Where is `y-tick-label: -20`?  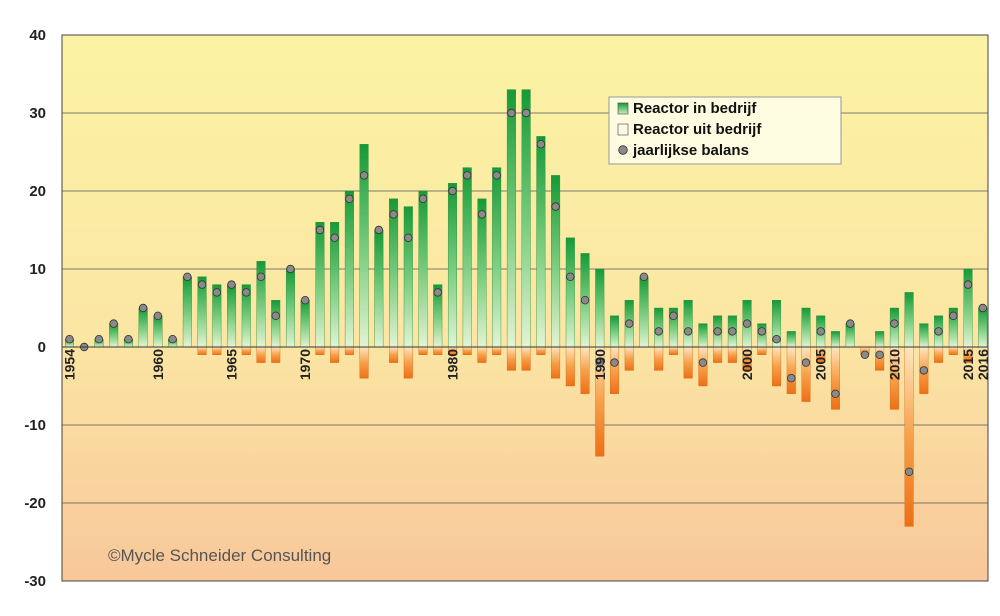
y-tick-label: -20 is located at coordinates (35, 503).